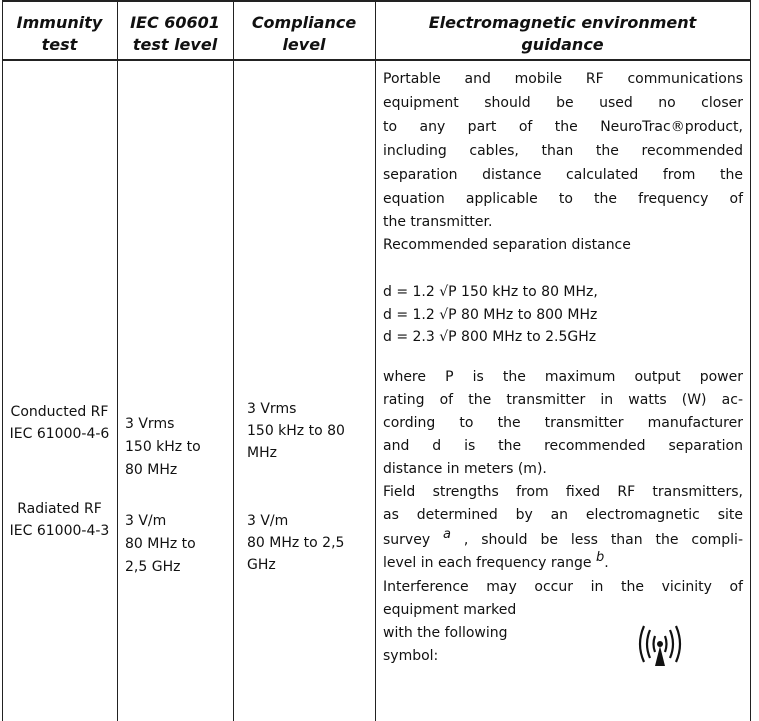  I want to click on guidance-line: separation distance calculated from the, so click(563, 175).